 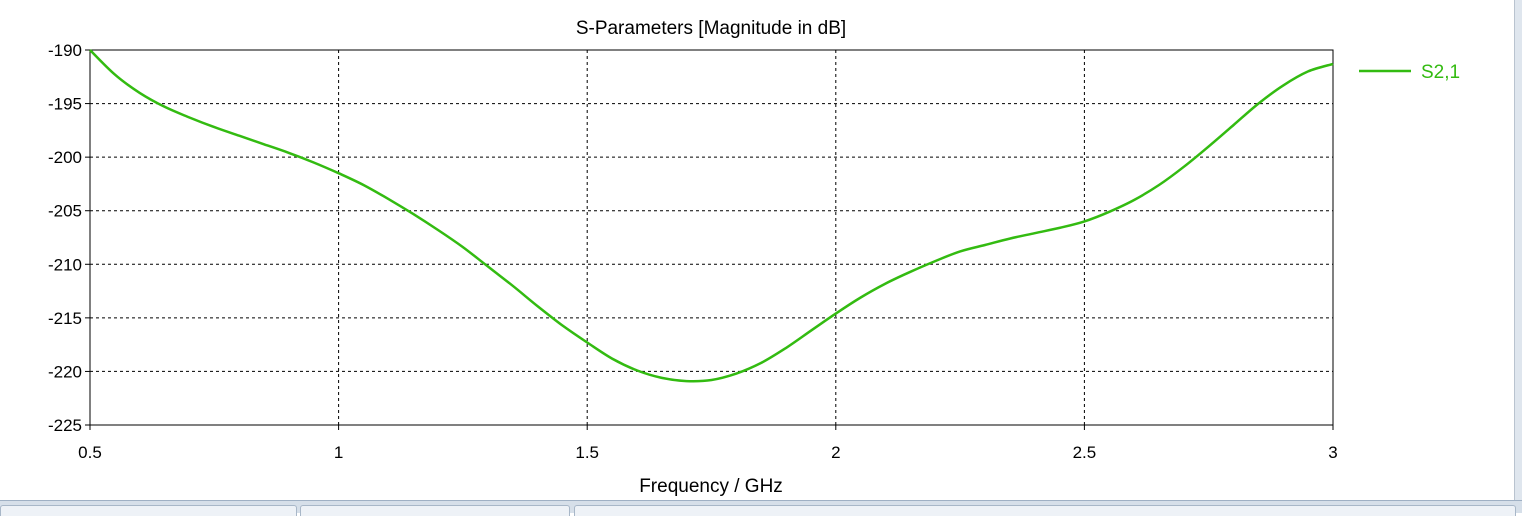 I want to click on y-tick-label: -215, so click(x=65, y=318).